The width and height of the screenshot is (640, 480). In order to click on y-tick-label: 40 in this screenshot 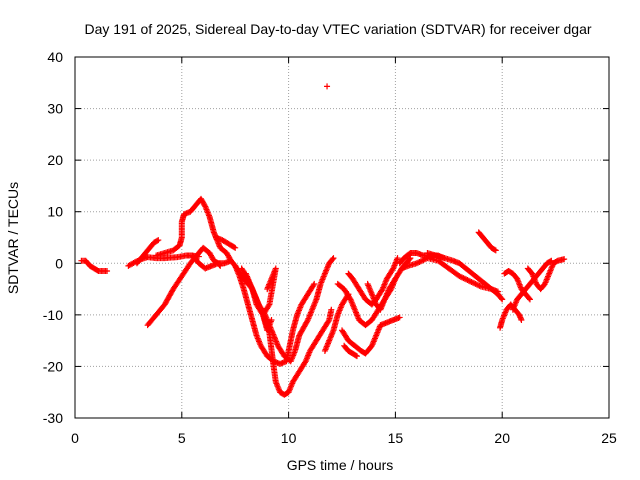, I will do `click(55, 57)`.